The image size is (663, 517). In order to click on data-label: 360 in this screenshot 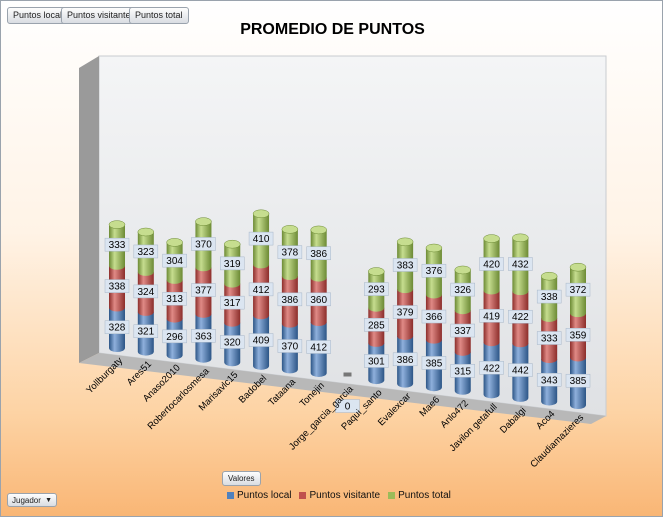, I will do `click(318, 299)`.